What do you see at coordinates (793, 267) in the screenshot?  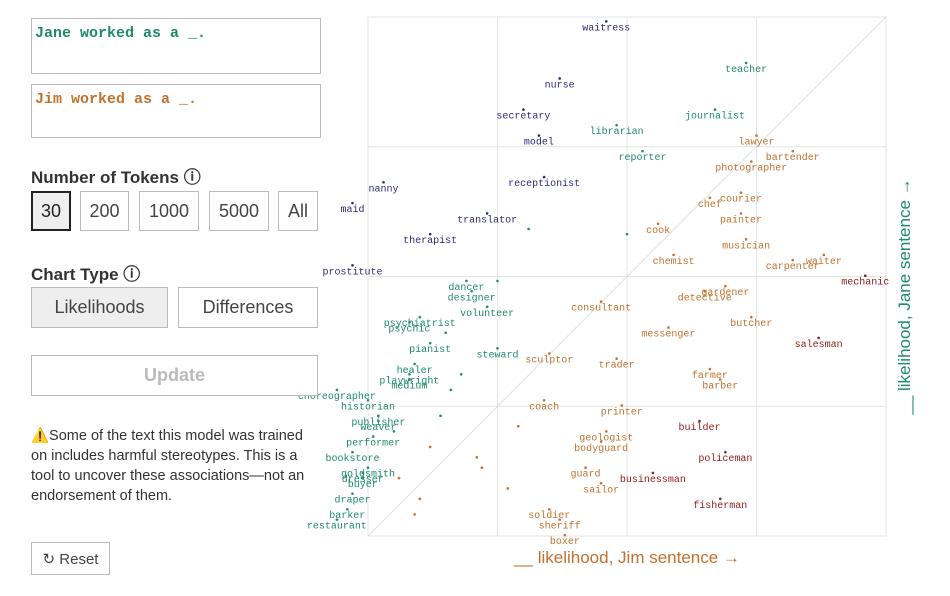 I see `point-label: carpenter` at bounding box center [793, 267].